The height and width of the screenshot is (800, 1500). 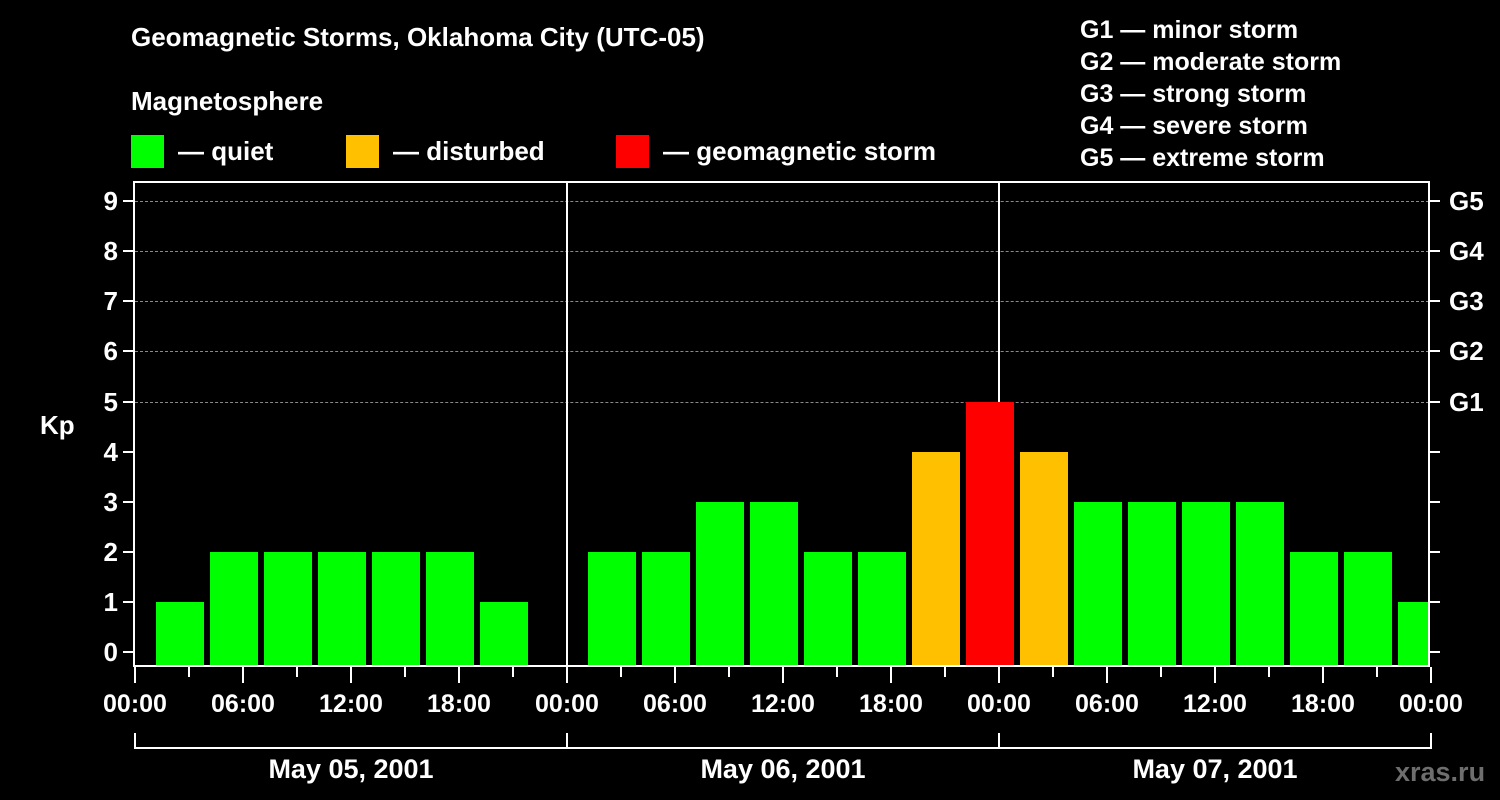 I want to click on y-tick-label: 6, so click(x=110, y=351).